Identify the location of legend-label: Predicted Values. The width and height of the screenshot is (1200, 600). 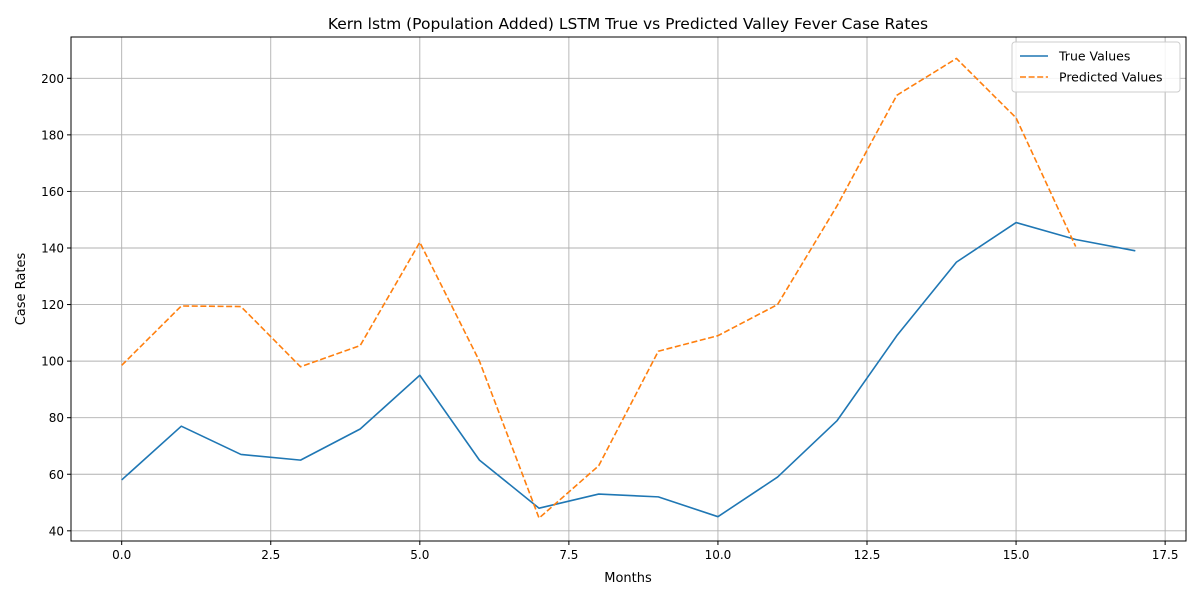
(1111, 77).